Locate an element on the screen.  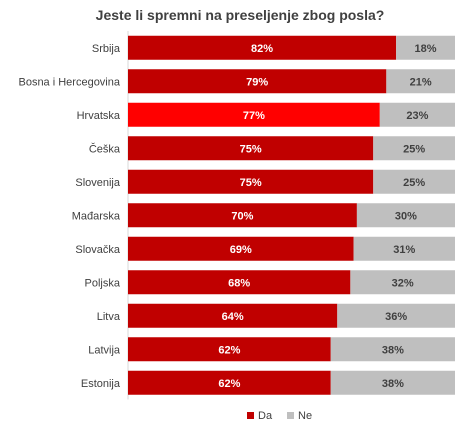
data-label-da: 69% is located at coordinates (241, 250).